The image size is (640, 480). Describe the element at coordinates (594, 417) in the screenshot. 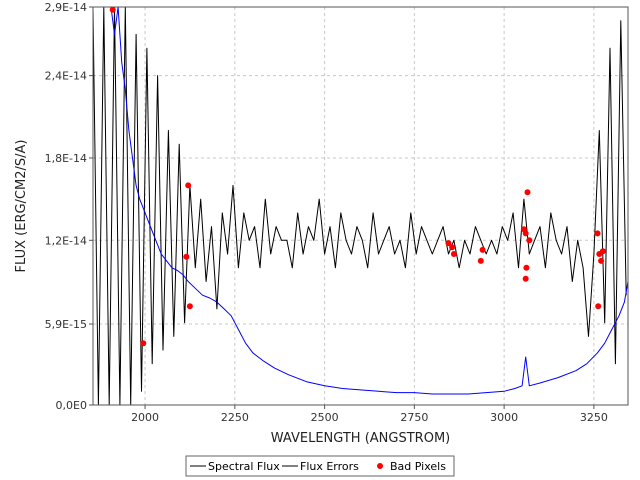

I see `x-tick-label: 3250` at that location.